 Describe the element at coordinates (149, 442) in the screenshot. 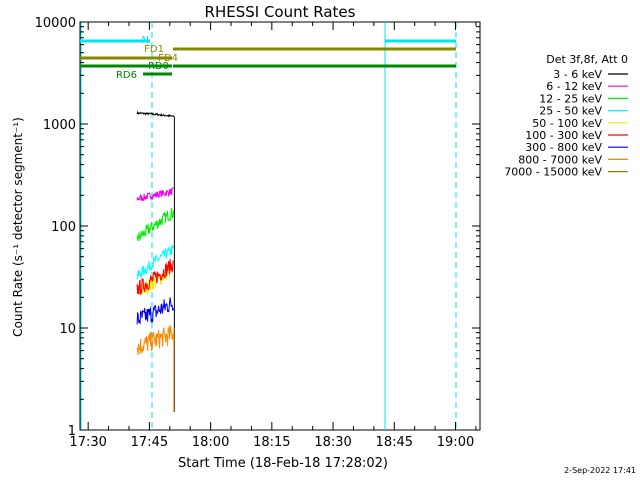

I see `x-tick-label: 17:45` at that location.